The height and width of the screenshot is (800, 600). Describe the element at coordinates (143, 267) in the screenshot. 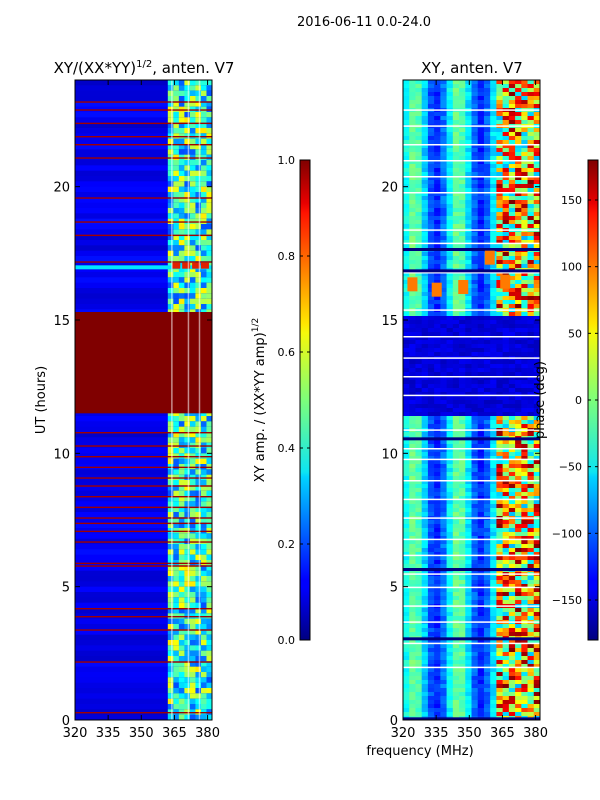

I see `heat-feature` at that location.